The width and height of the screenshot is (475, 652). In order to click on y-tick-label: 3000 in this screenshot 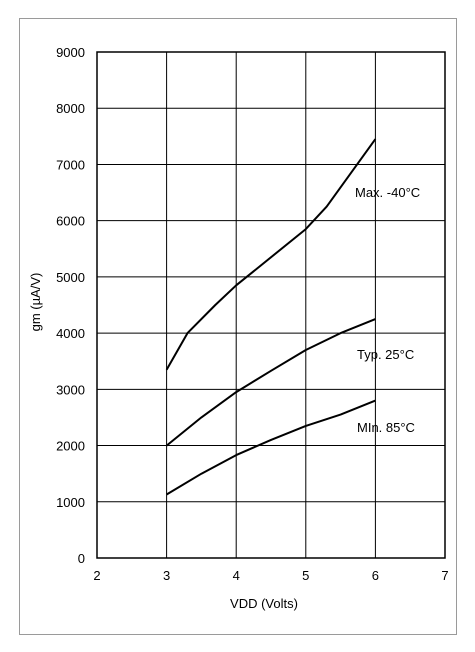, I will do `click(70, 389)`.